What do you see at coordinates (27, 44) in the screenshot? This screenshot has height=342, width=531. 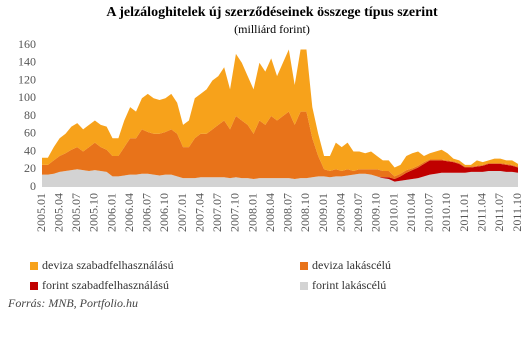 I see `y-tick-label: 160` at bounding box center [27, 44].